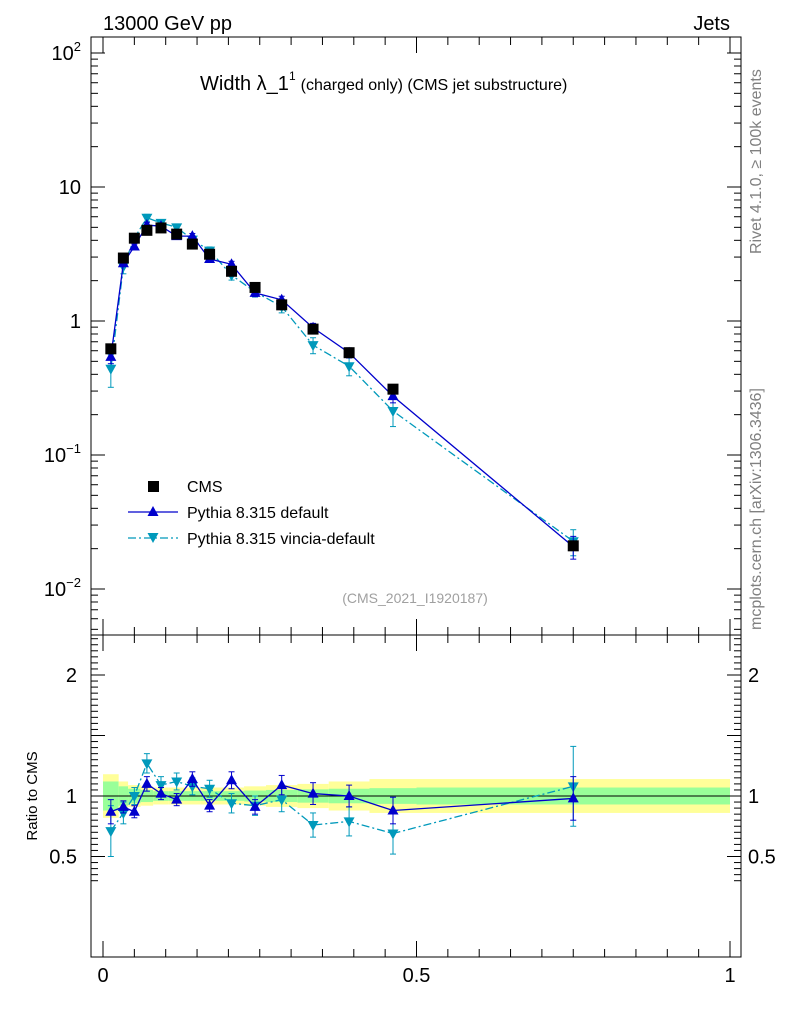 The image size is (786, 1024). What do you see at coordinates (281, 539) in the screenshot?
I see `legend-vincia-label: Pythia 8.315 vincia-default` at bounding box center [281, 539].